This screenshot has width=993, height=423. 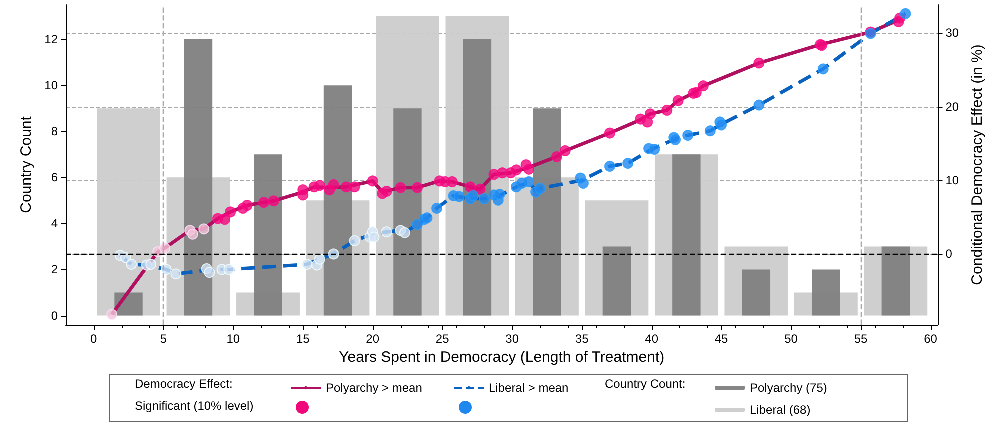 I want to click on legend-label: Liberal (68), so click(x=780, y=410).